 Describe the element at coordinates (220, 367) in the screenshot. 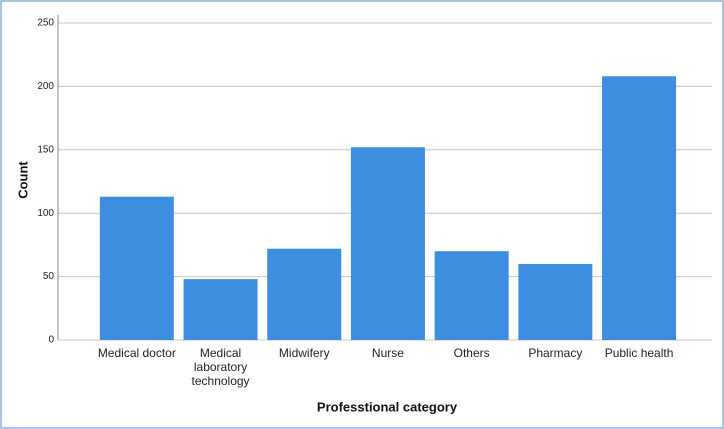

I see `x-tick-label: Medical laboratory technology` at that location.